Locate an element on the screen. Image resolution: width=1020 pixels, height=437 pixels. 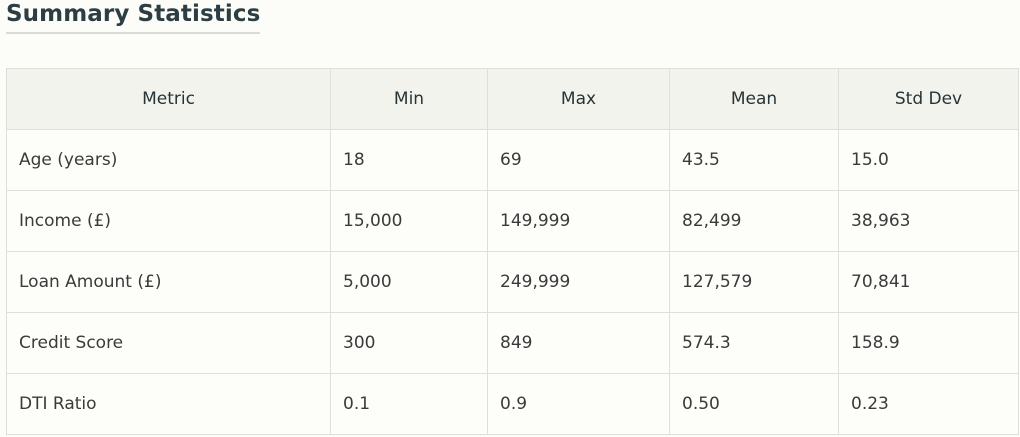
table-row: Age (years) 18 69 43.5 15.0 is located at coordinates (512, 160).